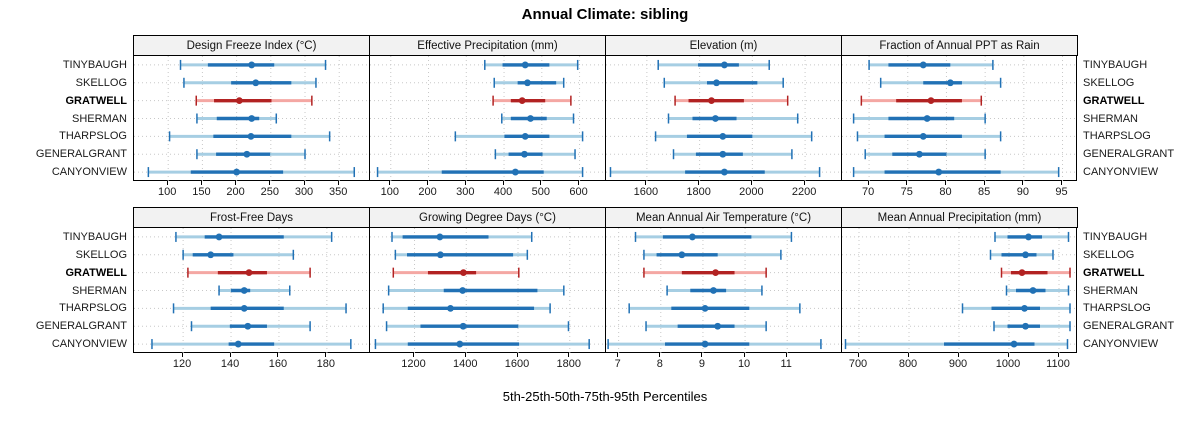 Image resolution: width=1200 pixels, height=425 pixels. I want to click on site-label-left-generalgrant: GENERALGRANT, so click(81, 154).